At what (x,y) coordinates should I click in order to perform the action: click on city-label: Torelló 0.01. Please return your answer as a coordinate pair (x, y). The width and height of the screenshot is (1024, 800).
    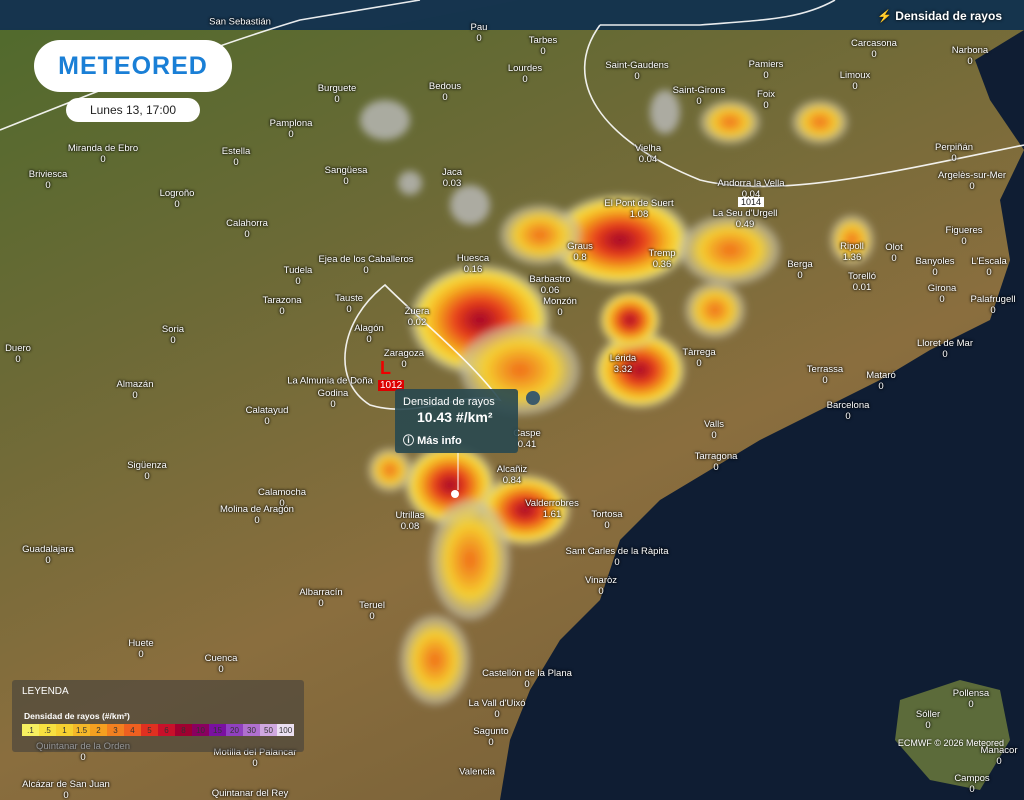
    Looking at the image, I should click on (862, 282).